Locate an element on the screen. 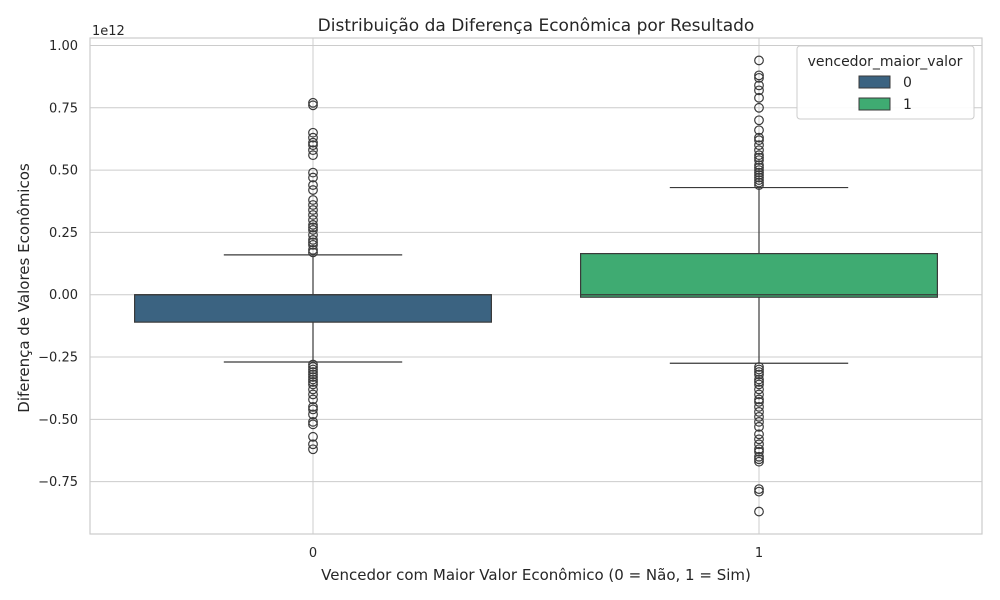  x-tick-label: 1 is located at coordinates (759, 553).